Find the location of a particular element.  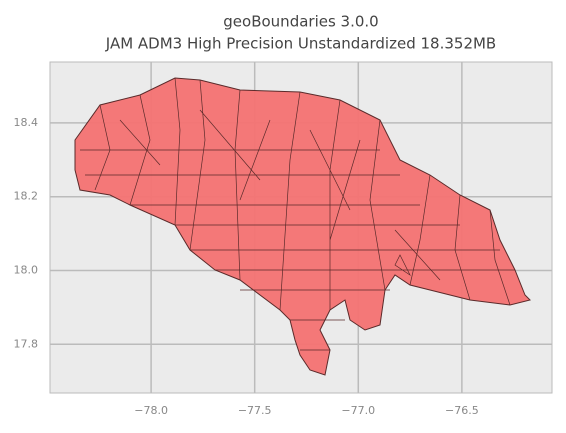

x-tick-label: −78.0 is located at coordinates (151, 410).